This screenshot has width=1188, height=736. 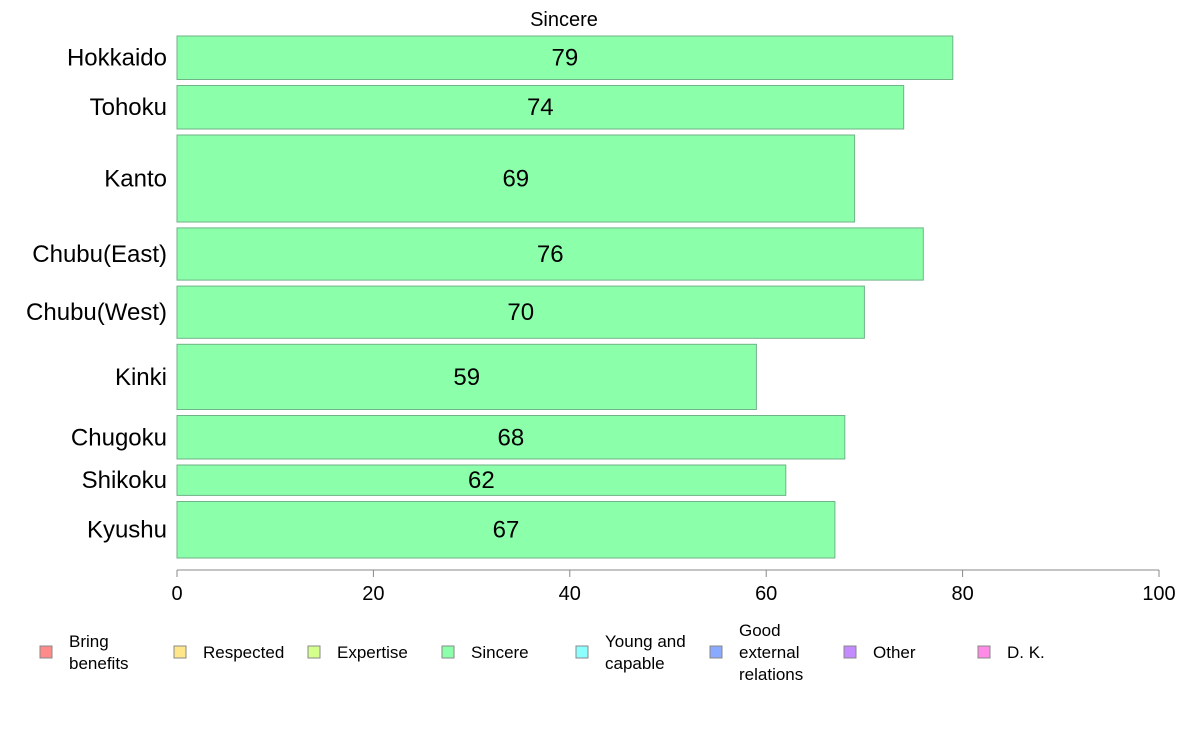 What do you see at coordinates (99, 652) in the screenshot?
I see `legend-label: Bring benefits` at bounding box center [99, 652].